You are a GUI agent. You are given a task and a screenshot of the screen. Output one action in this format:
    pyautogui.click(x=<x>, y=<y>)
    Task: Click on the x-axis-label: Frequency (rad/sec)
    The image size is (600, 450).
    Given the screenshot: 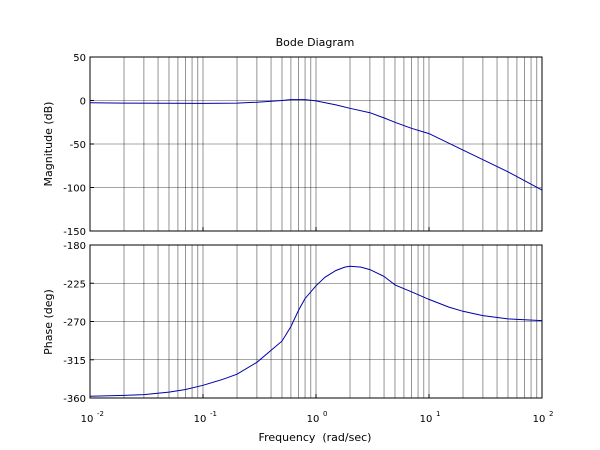 What is the action you would take?
    pyautogui.click(x=315, y=437)
    